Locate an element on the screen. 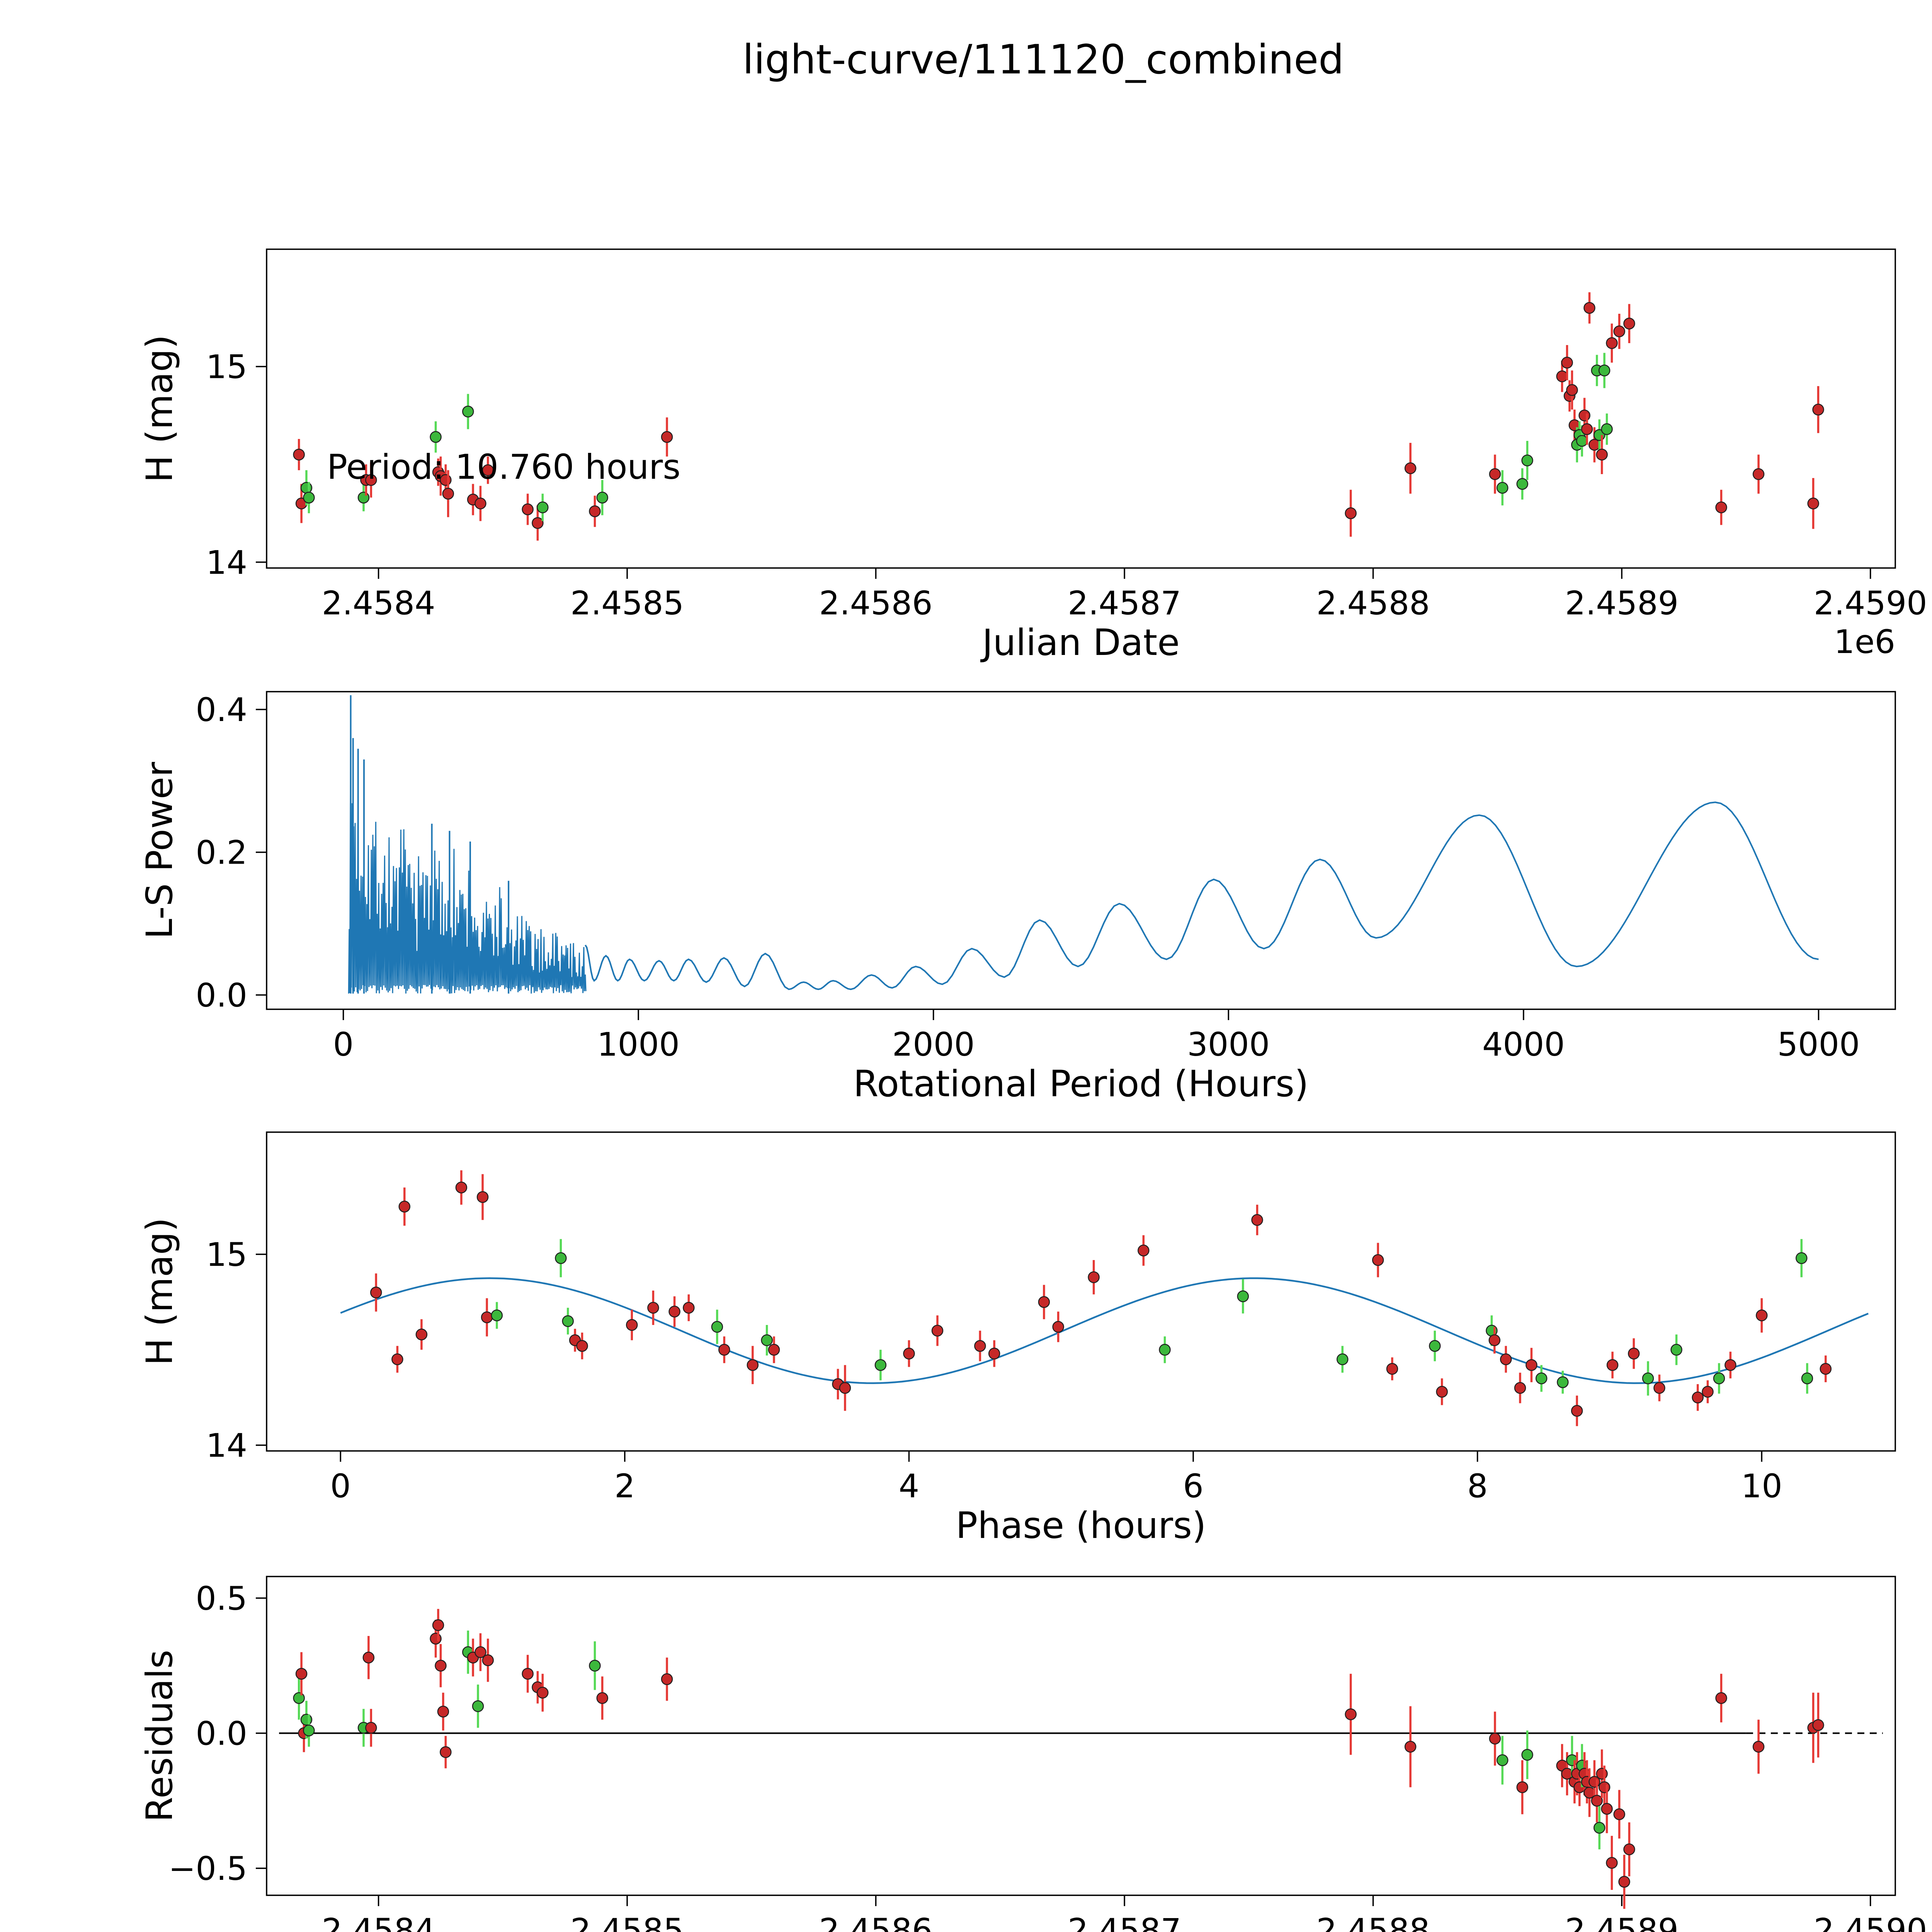 This screenshot has height=1932, width=1932. y-axis: 0.0 0.2 0.4 is located at coordinates (232, 852).